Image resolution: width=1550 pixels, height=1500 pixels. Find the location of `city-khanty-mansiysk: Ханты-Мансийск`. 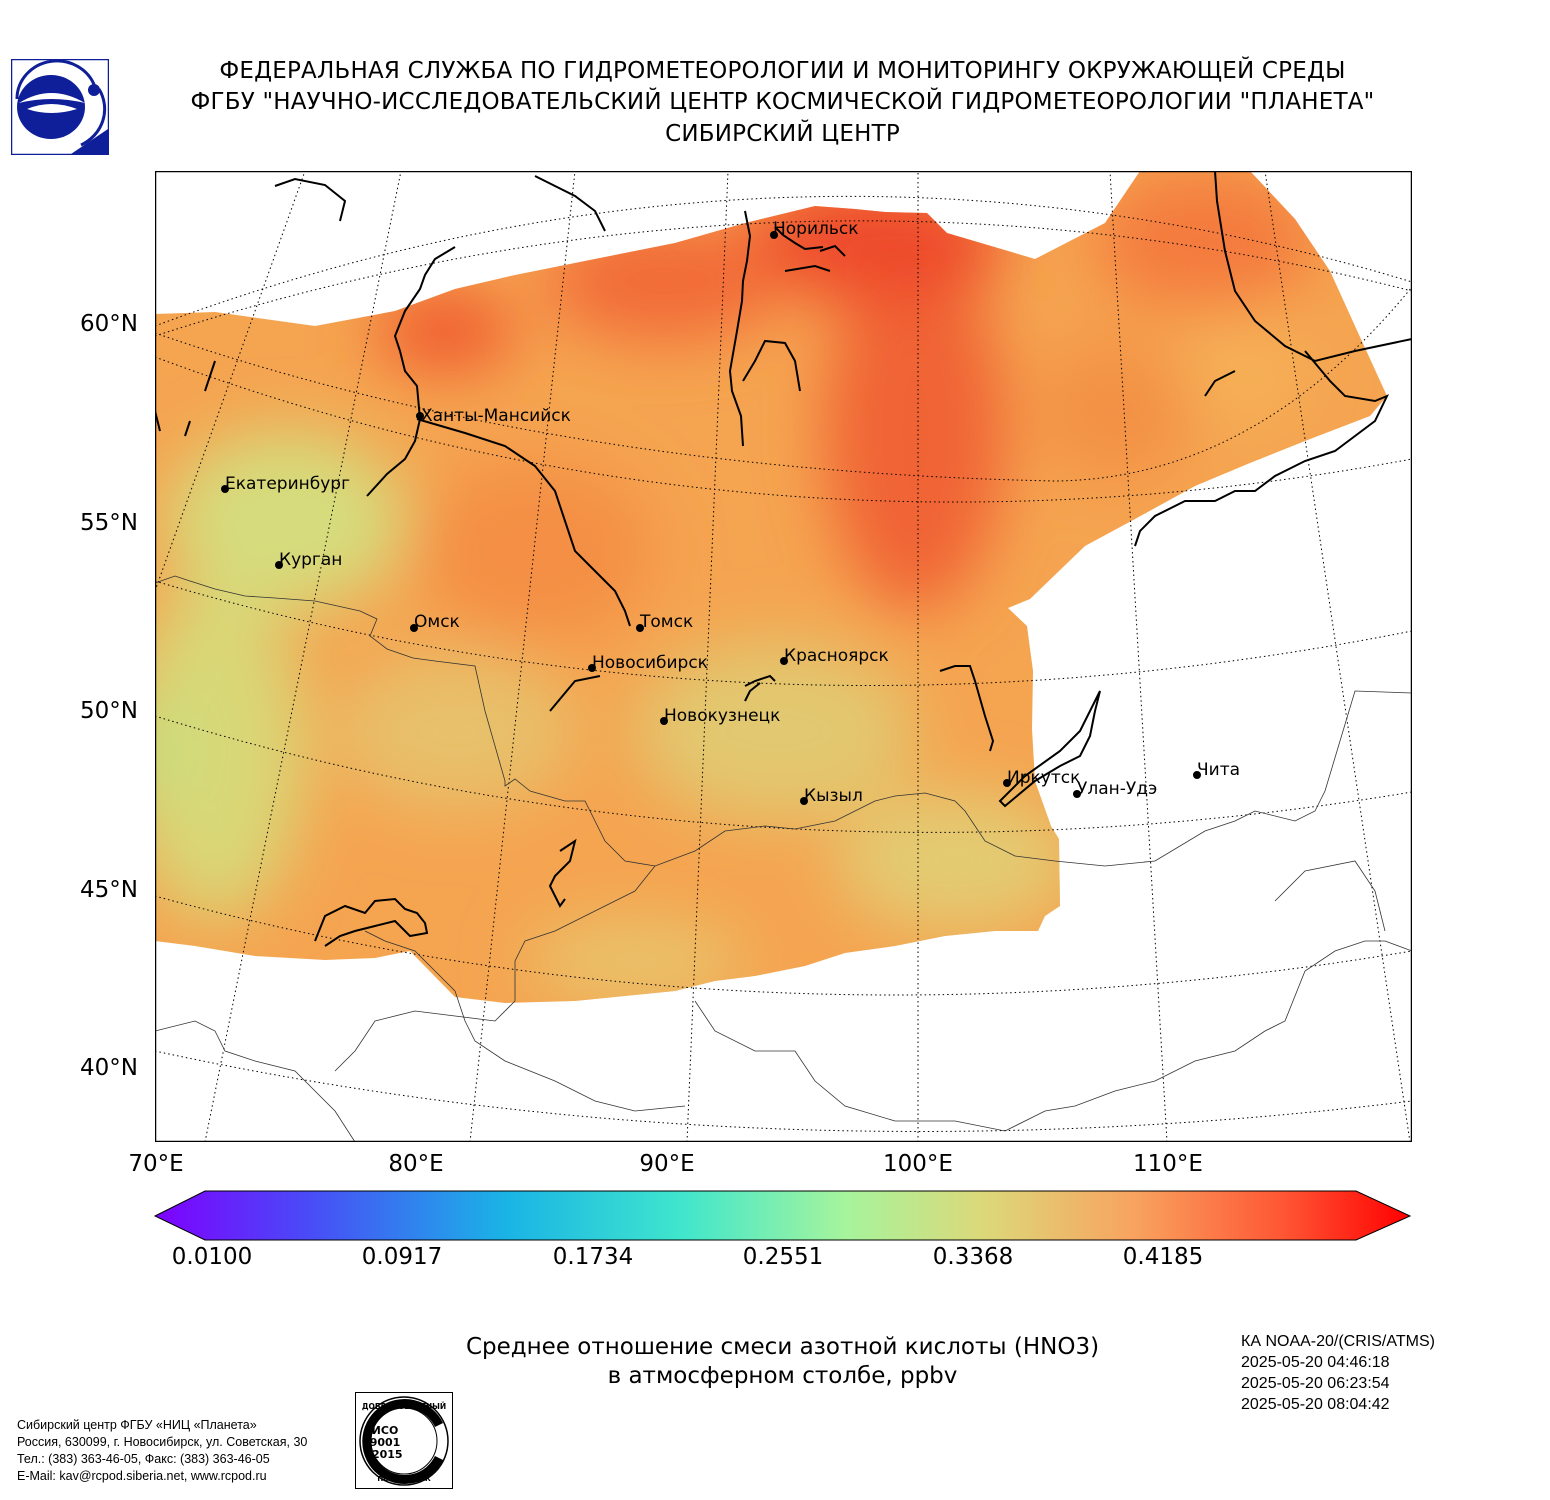

city-khanty-mansiysk: Ханты-Мансийск is located at coordinates (496, 416).